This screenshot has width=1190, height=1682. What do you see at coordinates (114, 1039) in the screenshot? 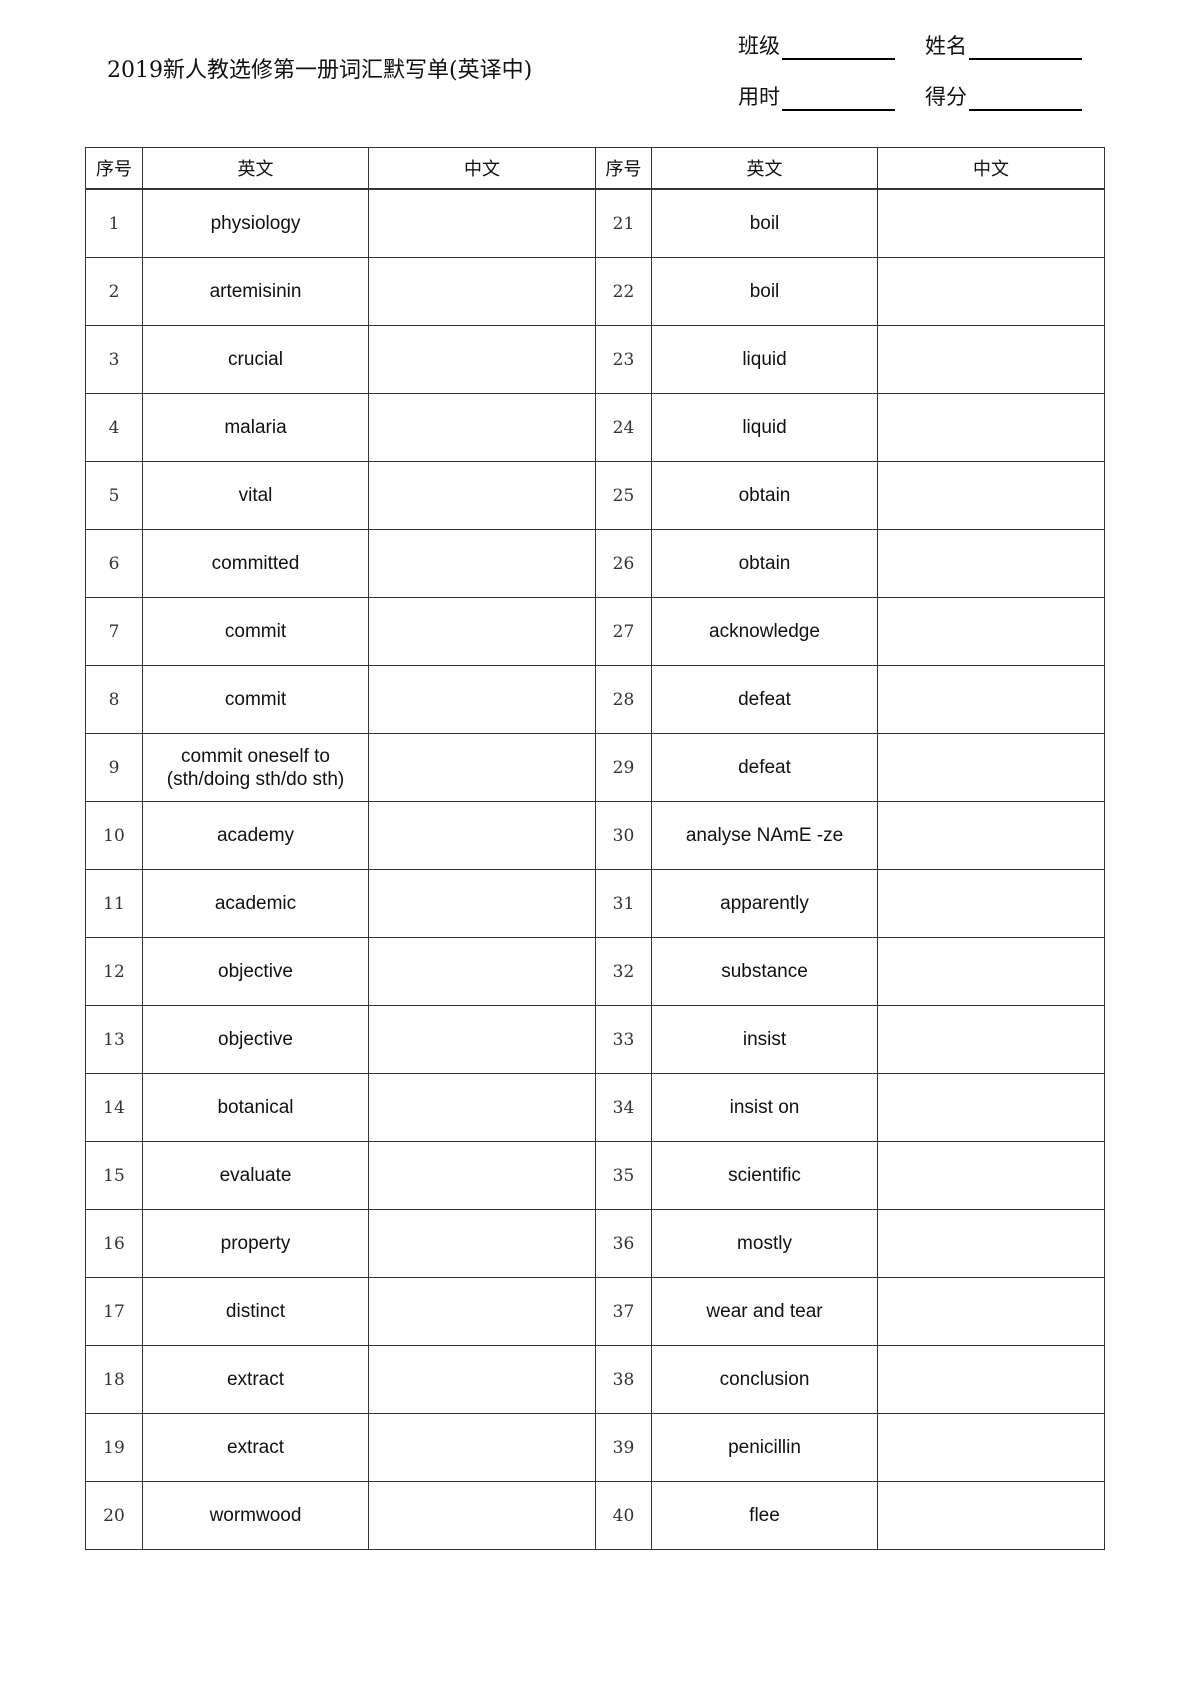
I see `index-cell: 13` at bounding box center [114, 1039].